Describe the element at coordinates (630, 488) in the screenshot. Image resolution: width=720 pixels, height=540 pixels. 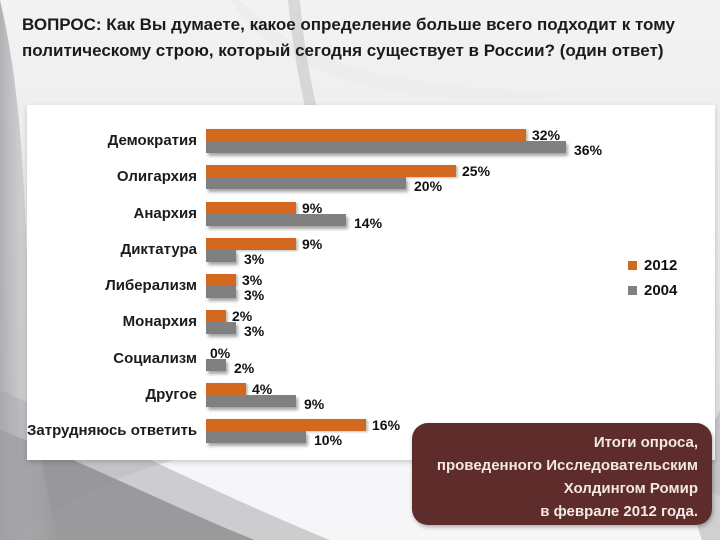
I see `source-note-line: Холдингом Ромир` at that location.